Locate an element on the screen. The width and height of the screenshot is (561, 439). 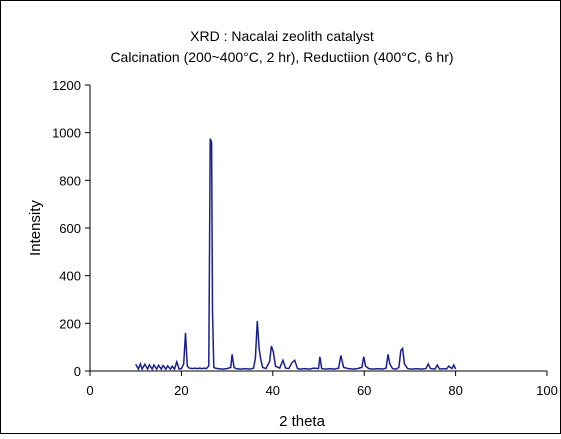
x-tick-label: 80 is located at coordinates (455, 390).